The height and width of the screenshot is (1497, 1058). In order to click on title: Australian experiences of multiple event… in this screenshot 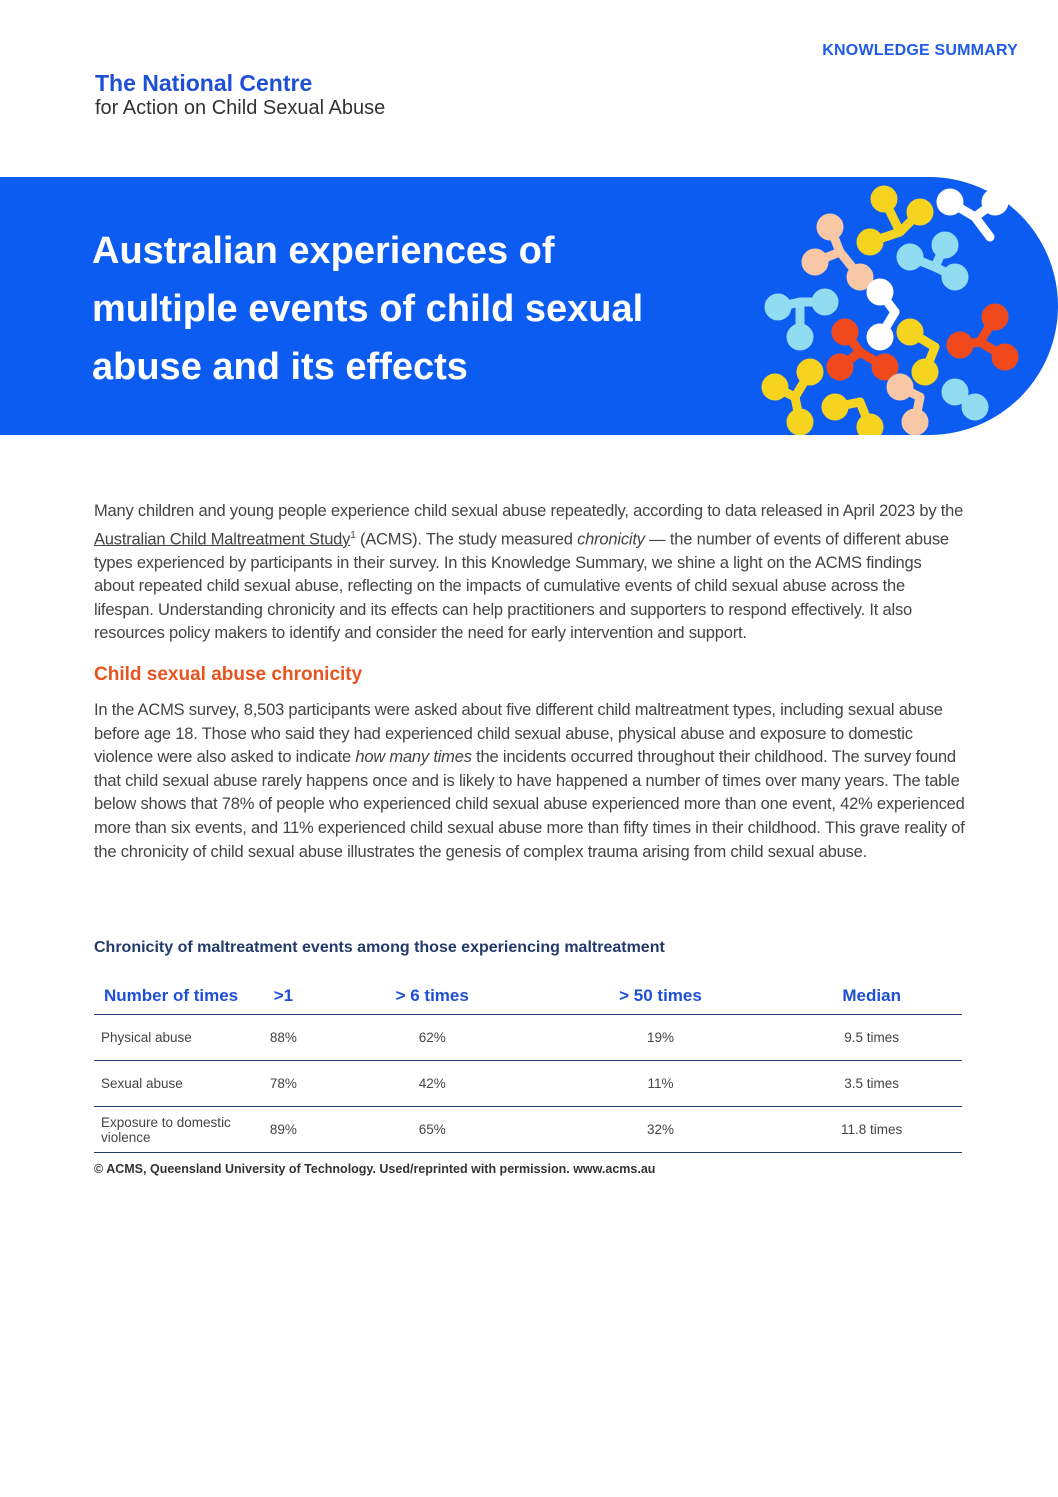, I will do `click(367, 309)`.